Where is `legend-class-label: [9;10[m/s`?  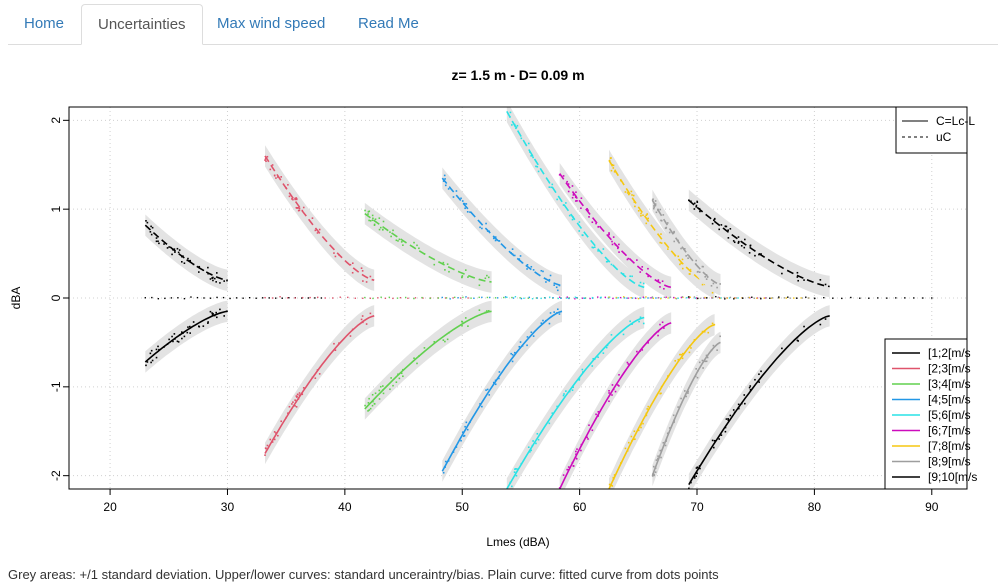
legend-class-label: [9;10[m/s is located at coordinates (952, 477).